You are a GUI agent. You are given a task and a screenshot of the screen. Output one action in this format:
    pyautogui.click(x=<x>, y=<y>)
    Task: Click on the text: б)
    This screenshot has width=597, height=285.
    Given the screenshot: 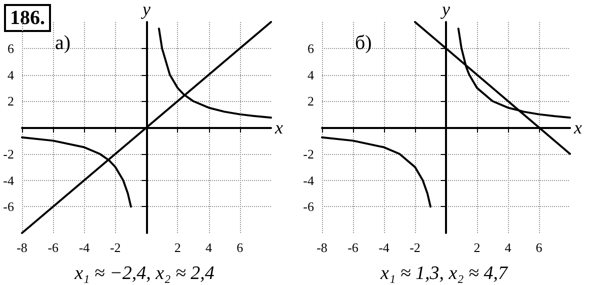 What is the action you would take?
    pyautogui.click(x=363, y=43)
    